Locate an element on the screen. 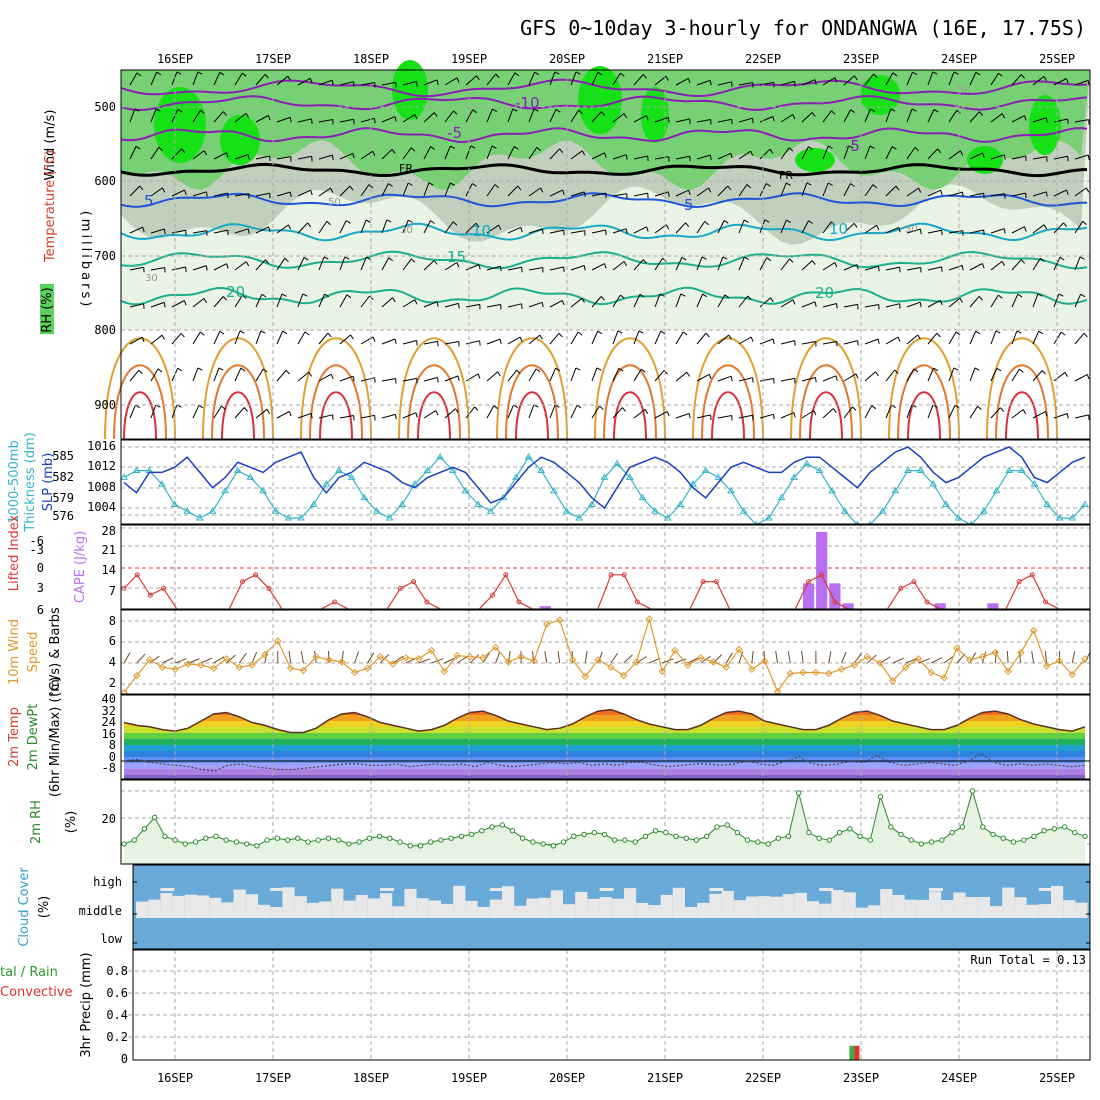 This screenshot has width=1100, height=1100. rh-axis-label: RH (%) is located at coordinates (47, 309).